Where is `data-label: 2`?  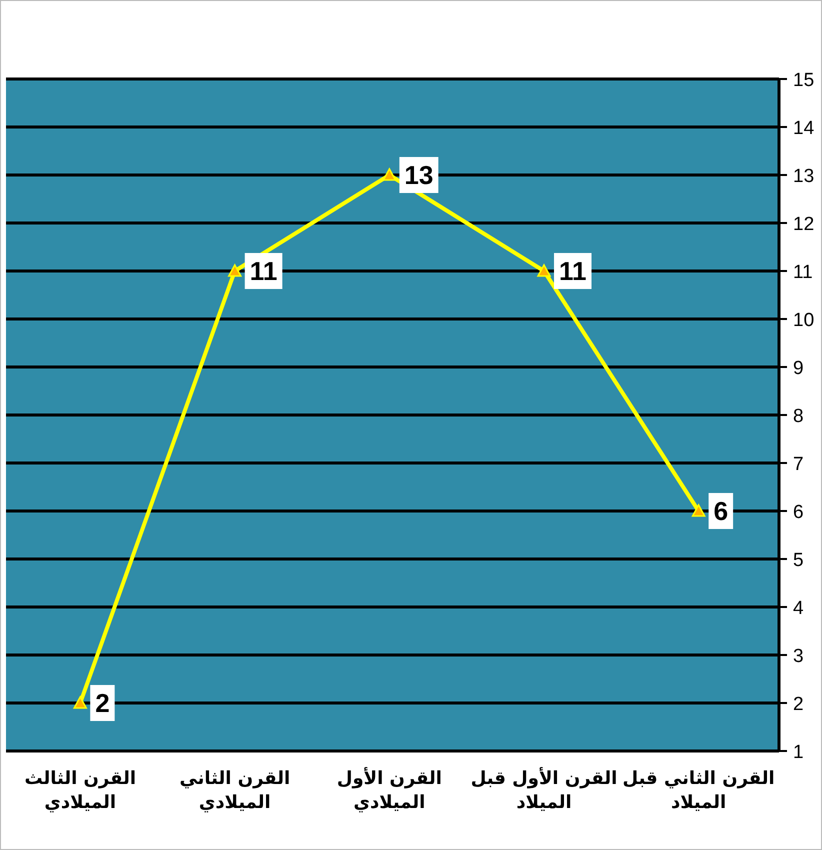
data-label: 2 is located at coordinates (102, 703).